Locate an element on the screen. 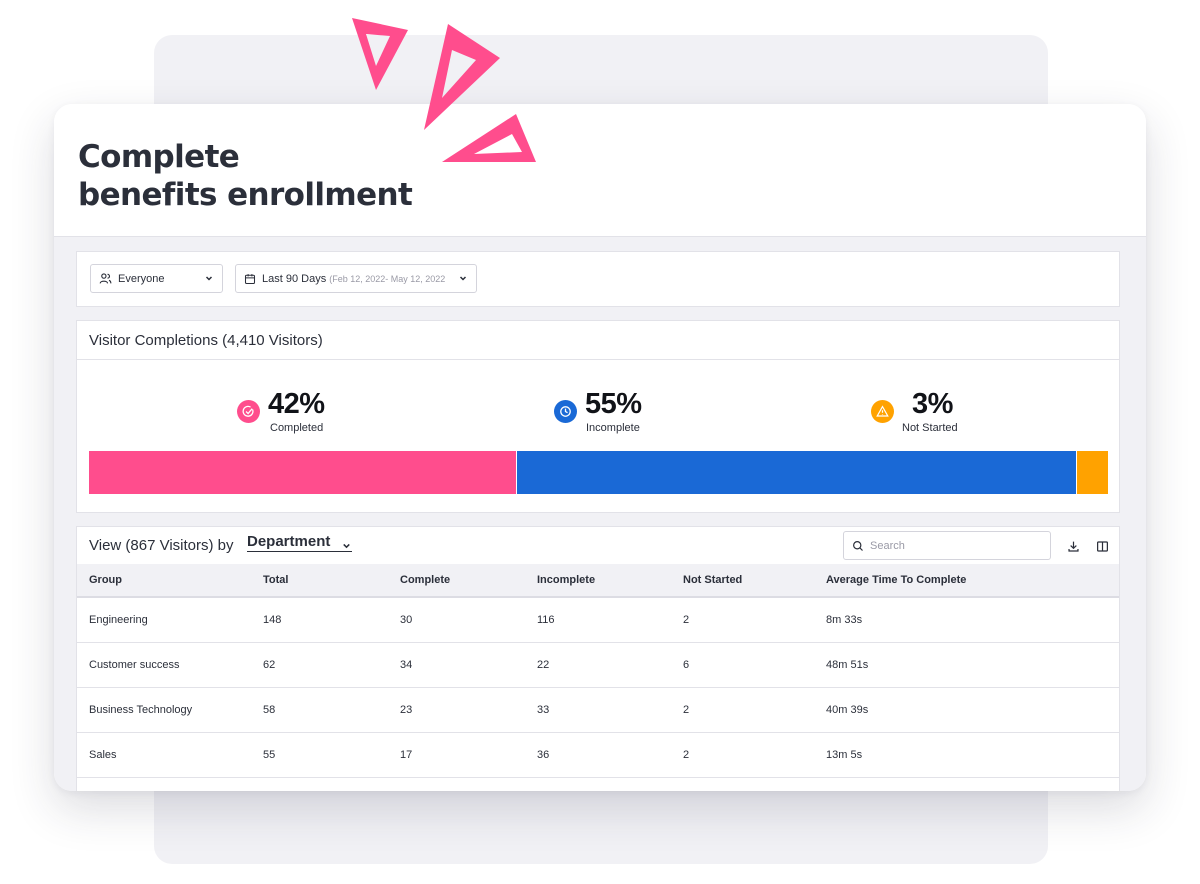 The width and height of the screenshot is (1200, 884). bar-segment-incomplete is located at coordinates (797, 472).